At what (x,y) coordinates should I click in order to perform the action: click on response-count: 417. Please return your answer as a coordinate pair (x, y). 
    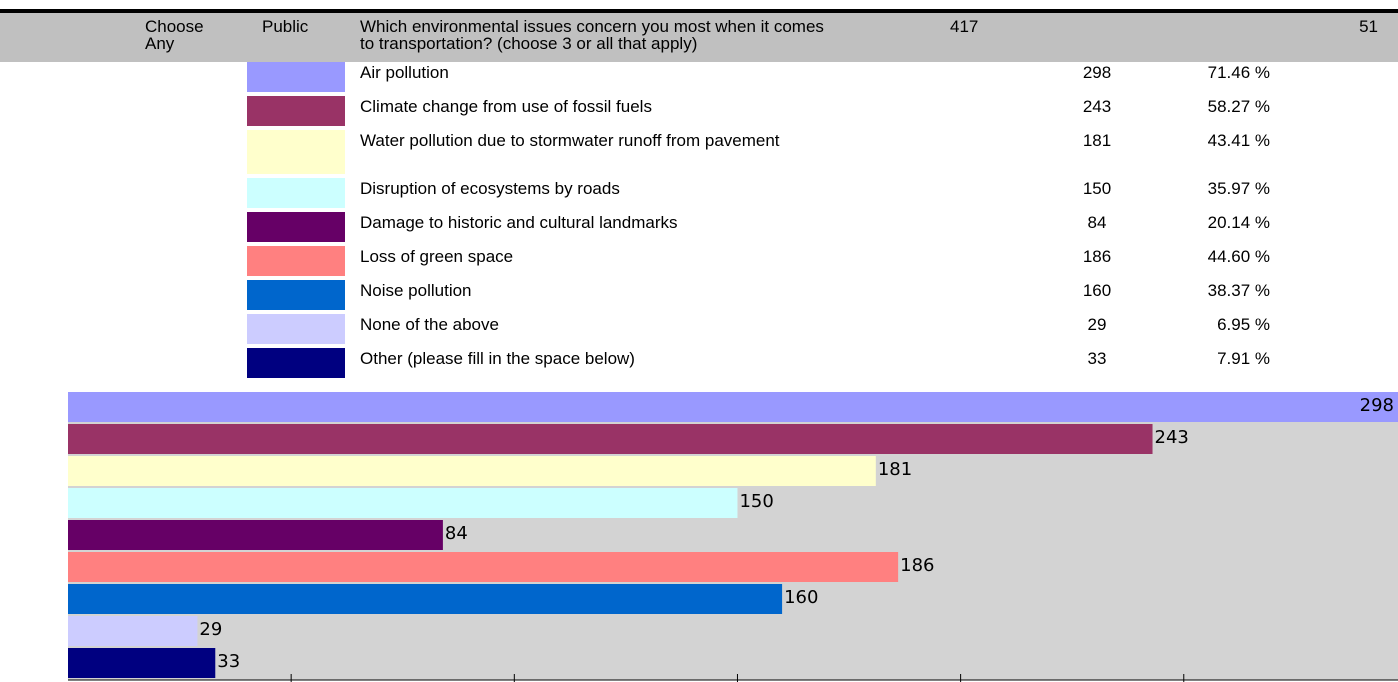
    Looking at the image, I should click on (964, 26).